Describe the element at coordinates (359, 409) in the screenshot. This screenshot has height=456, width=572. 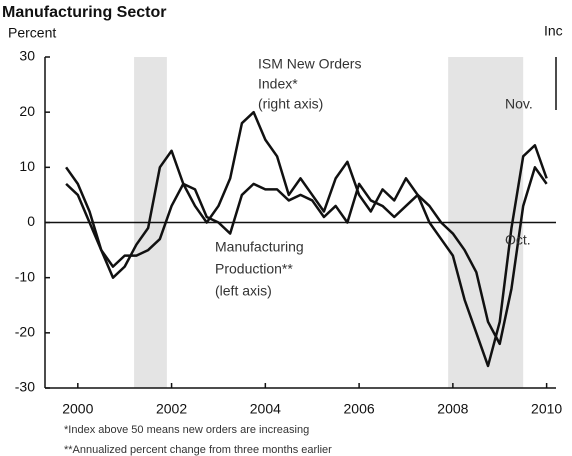
I see `x-tick-label: 2006` at that location.